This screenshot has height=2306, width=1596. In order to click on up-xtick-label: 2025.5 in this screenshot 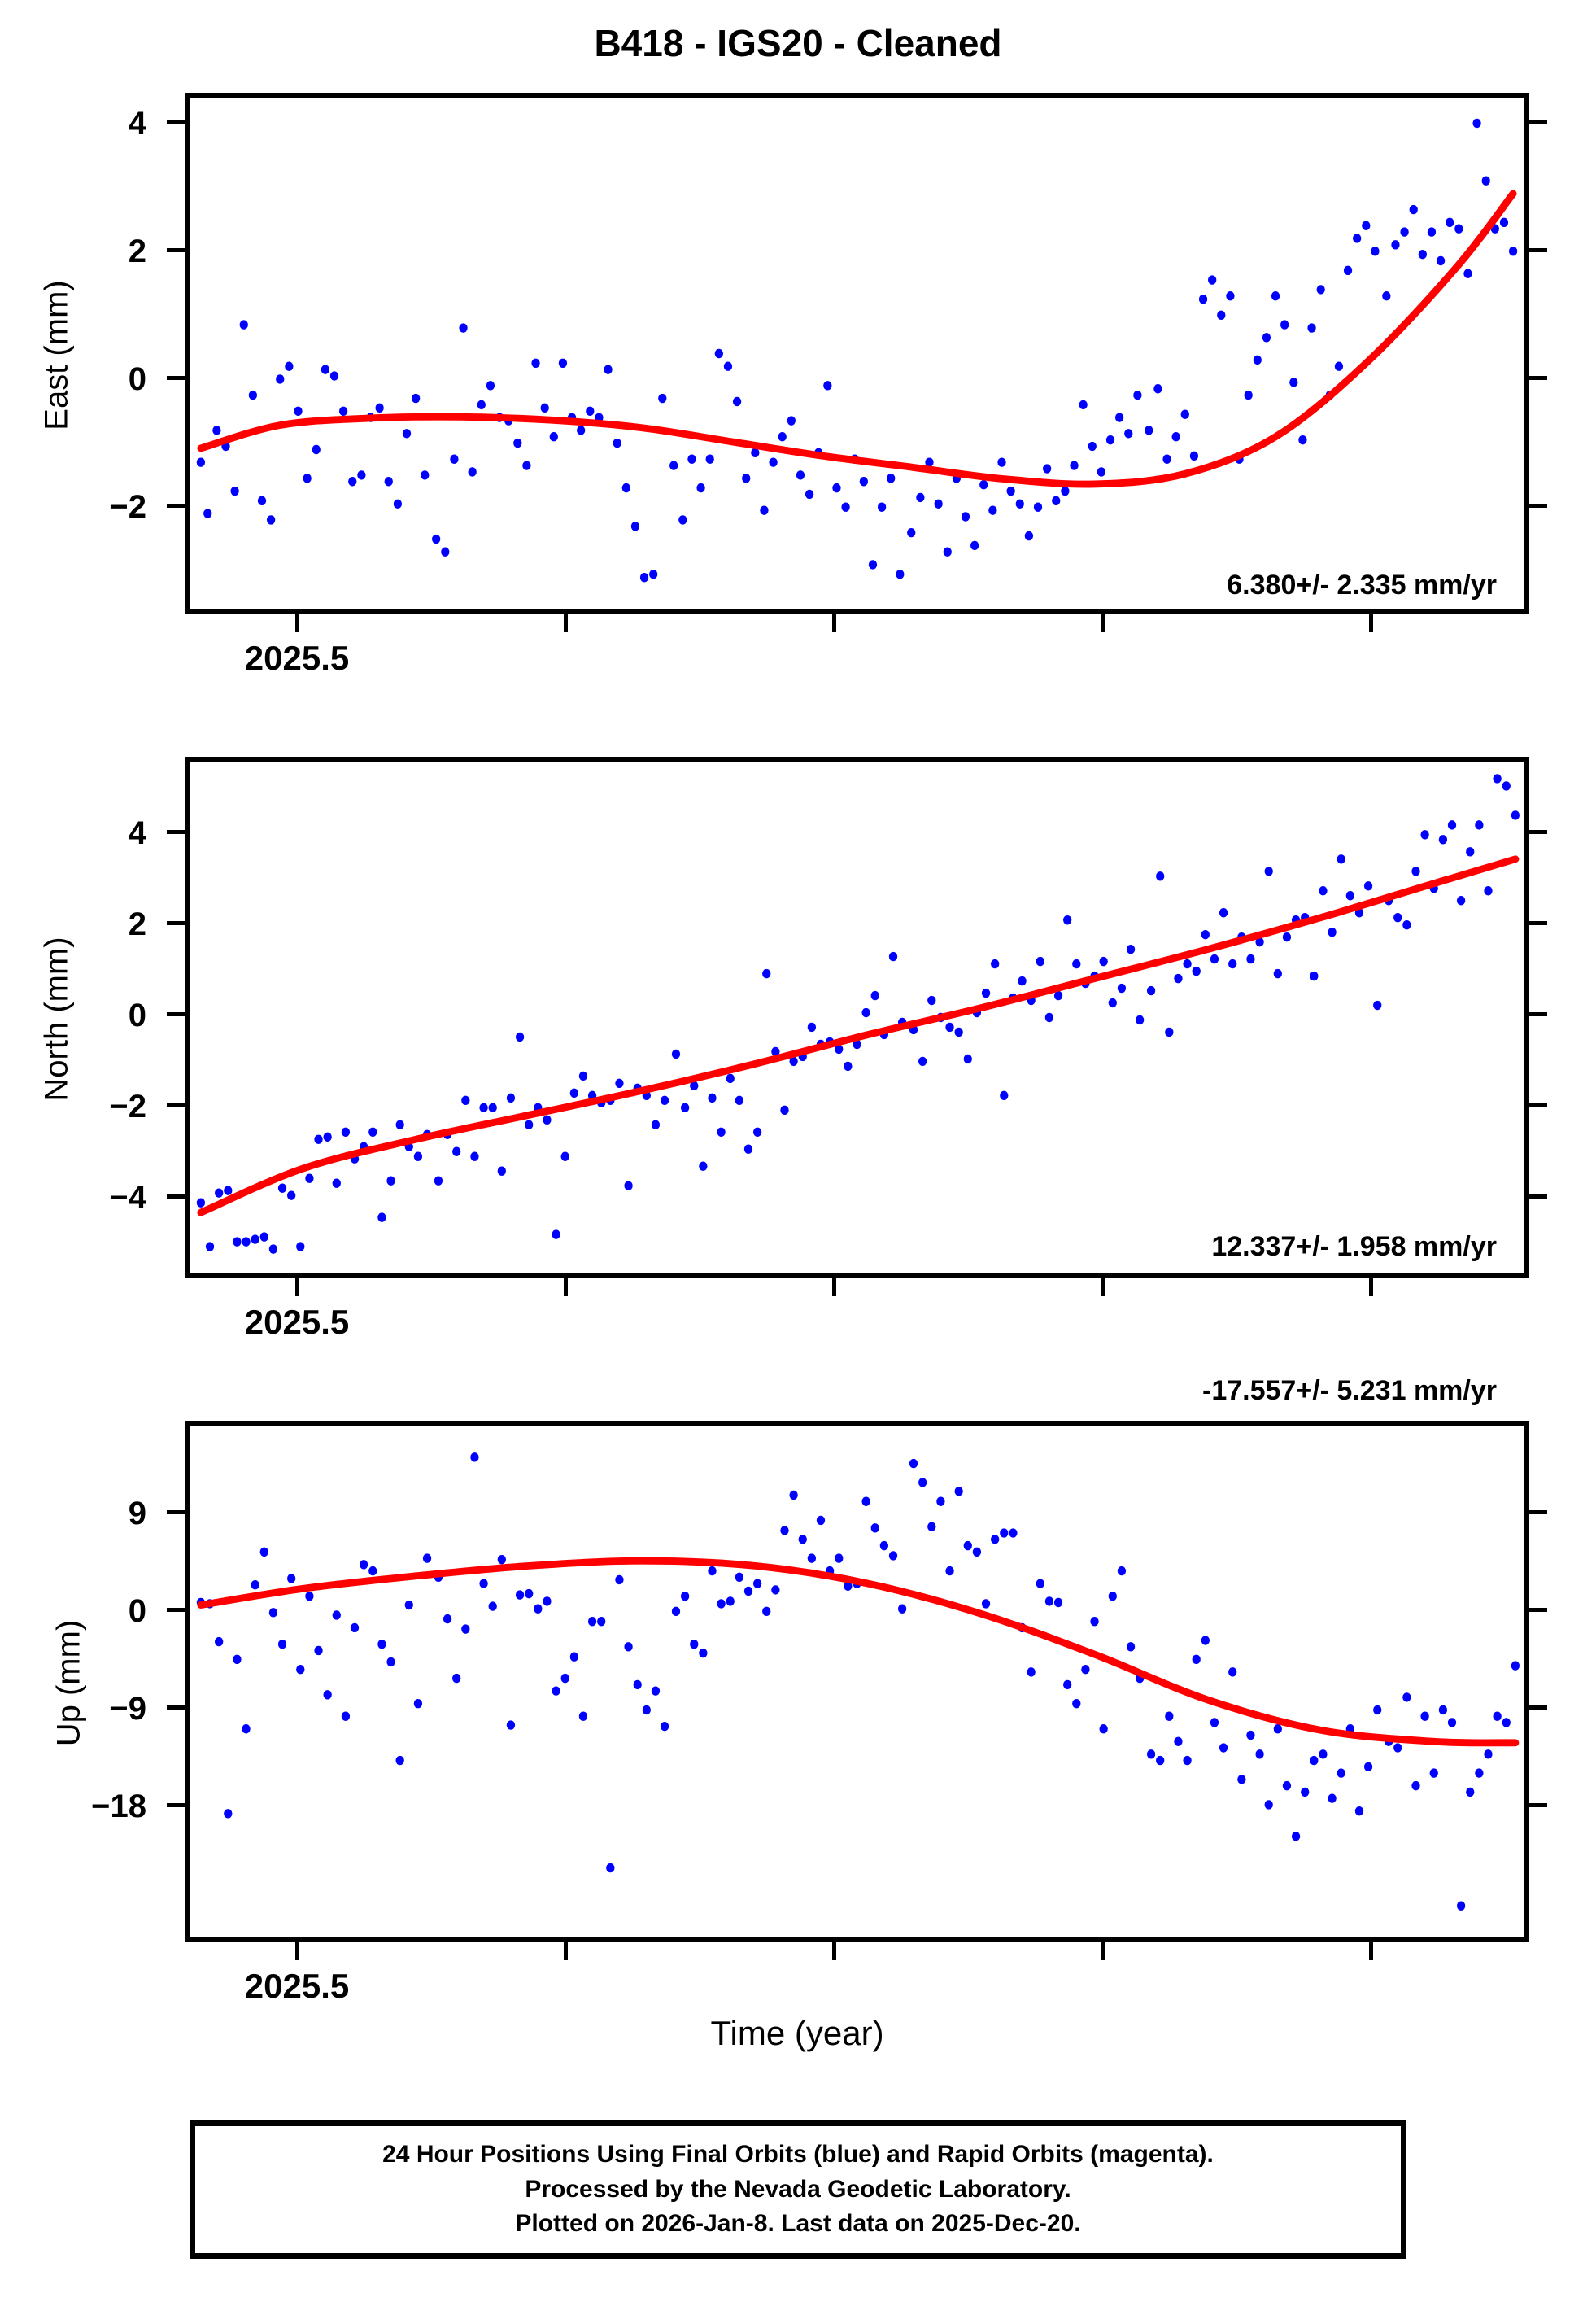, I will do `click(297, 1986)`.